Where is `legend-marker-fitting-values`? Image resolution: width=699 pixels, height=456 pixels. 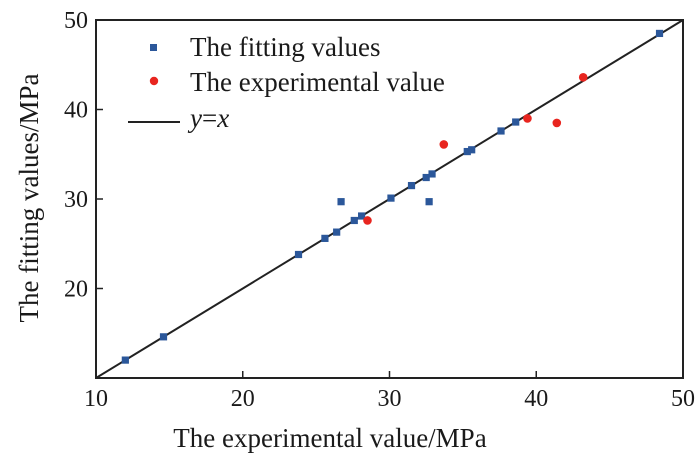 legend-marker-fitting-values is located at coordinates (153, 47).